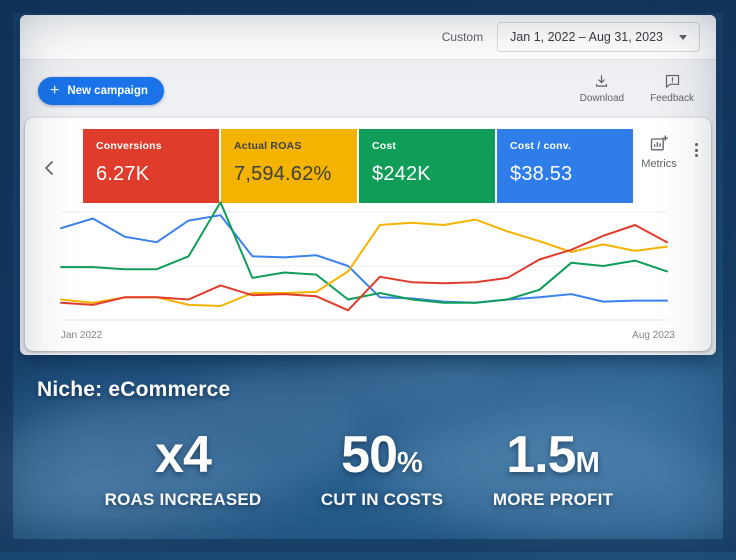 This screenshot has width=736, height=560. I want to click on stat-profit: 1.5M MORE PROFIT, so click(553, 468).